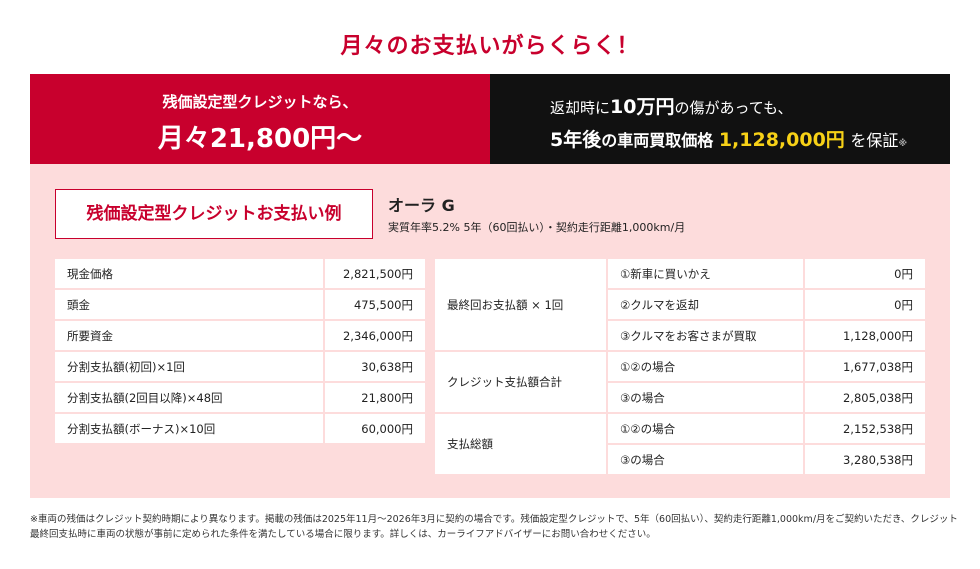  Describe the element at coordinates (865, 459) in the screenshot. I see `row-value: 3,280,538円` at that location.